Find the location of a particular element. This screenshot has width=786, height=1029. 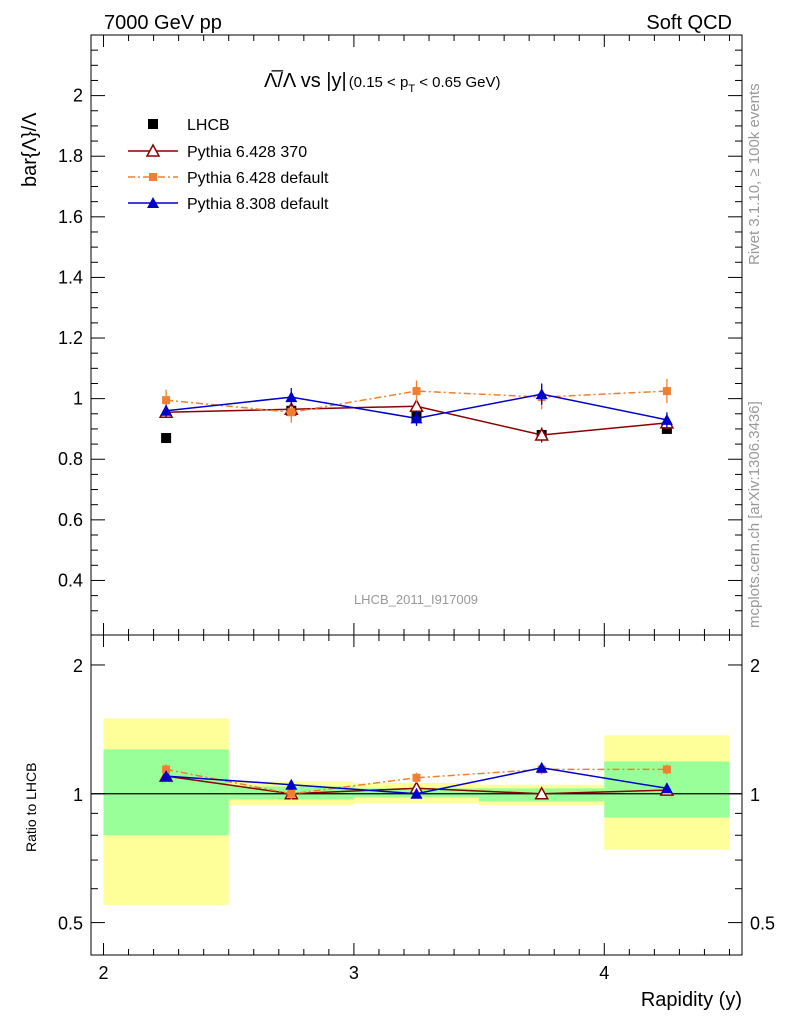

header-left: 7000 GeV pp is located at coordinates (163, 23).